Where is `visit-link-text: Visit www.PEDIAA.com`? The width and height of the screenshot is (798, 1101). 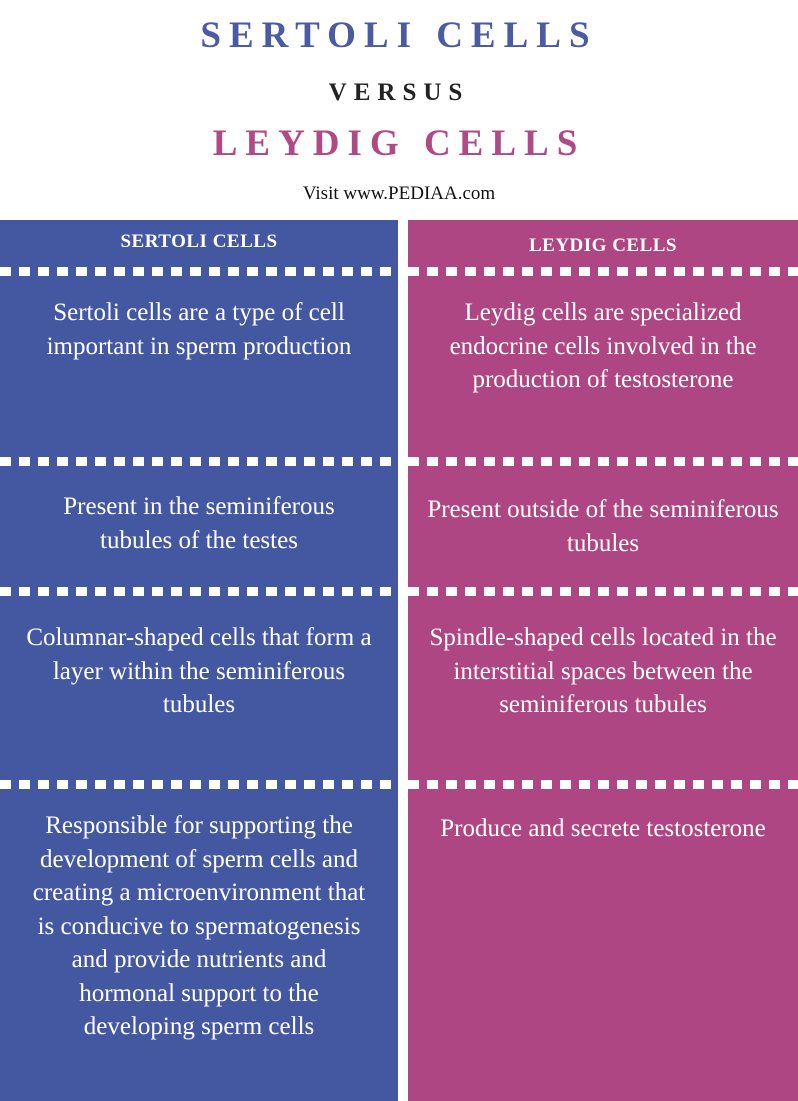 visit-link-text: Visit www.PEDIAA.com is located at coordinates (399, 193).